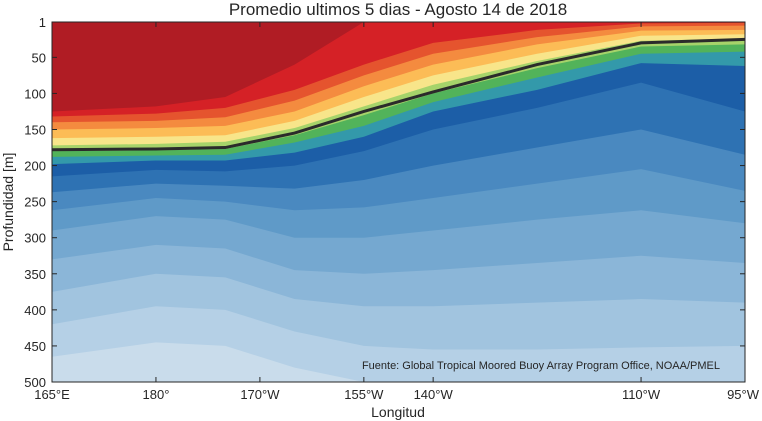  What do you see at coordinates (35, 382) in the screenshot?
I see `y-tick-label: 500` at bounding box center [35, 382].